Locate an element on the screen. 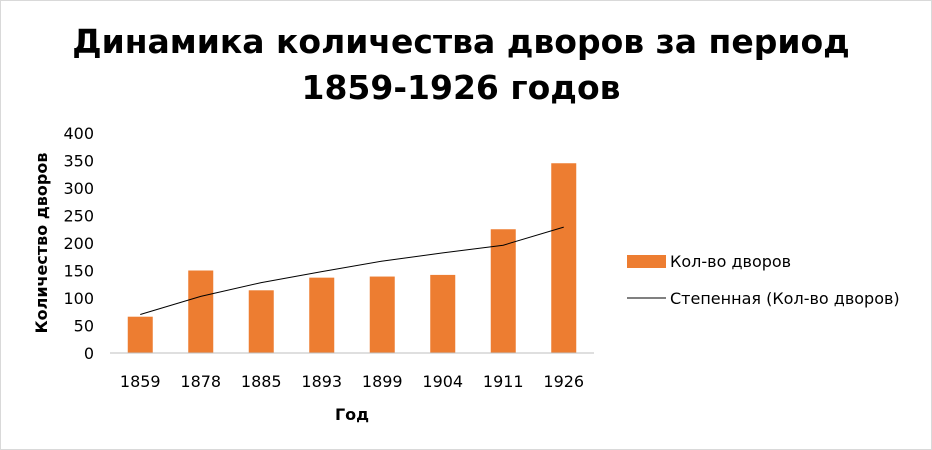 The width and height of the screenshot is (932, 450). x-tick-label: 1899 is located at coordinates (382, 381).